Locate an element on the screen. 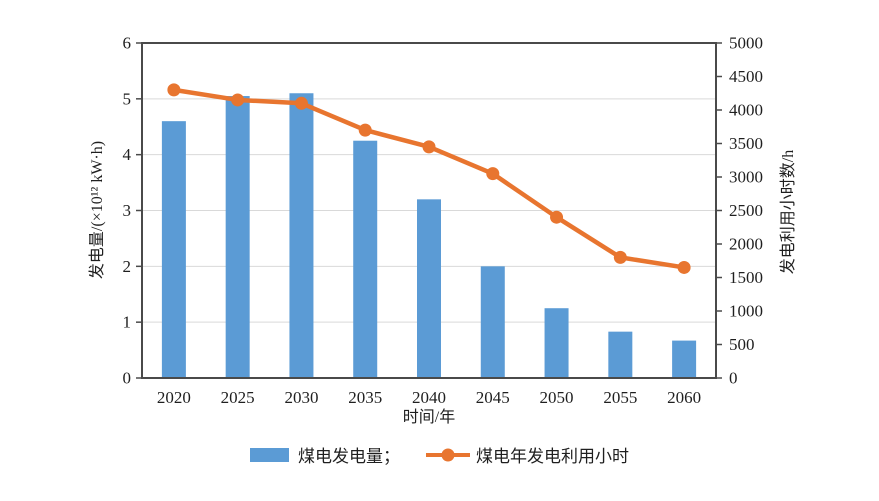  line-point-2040 is located at coordinates (429, 147).